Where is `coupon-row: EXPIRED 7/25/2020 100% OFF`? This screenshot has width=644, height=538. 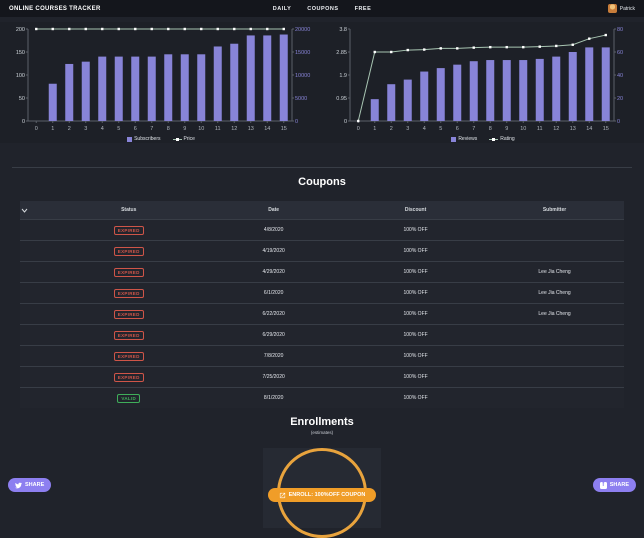 coupon-row: EXPIRED 7/25/2020 100% OFF is located at coordinates (322, 377).